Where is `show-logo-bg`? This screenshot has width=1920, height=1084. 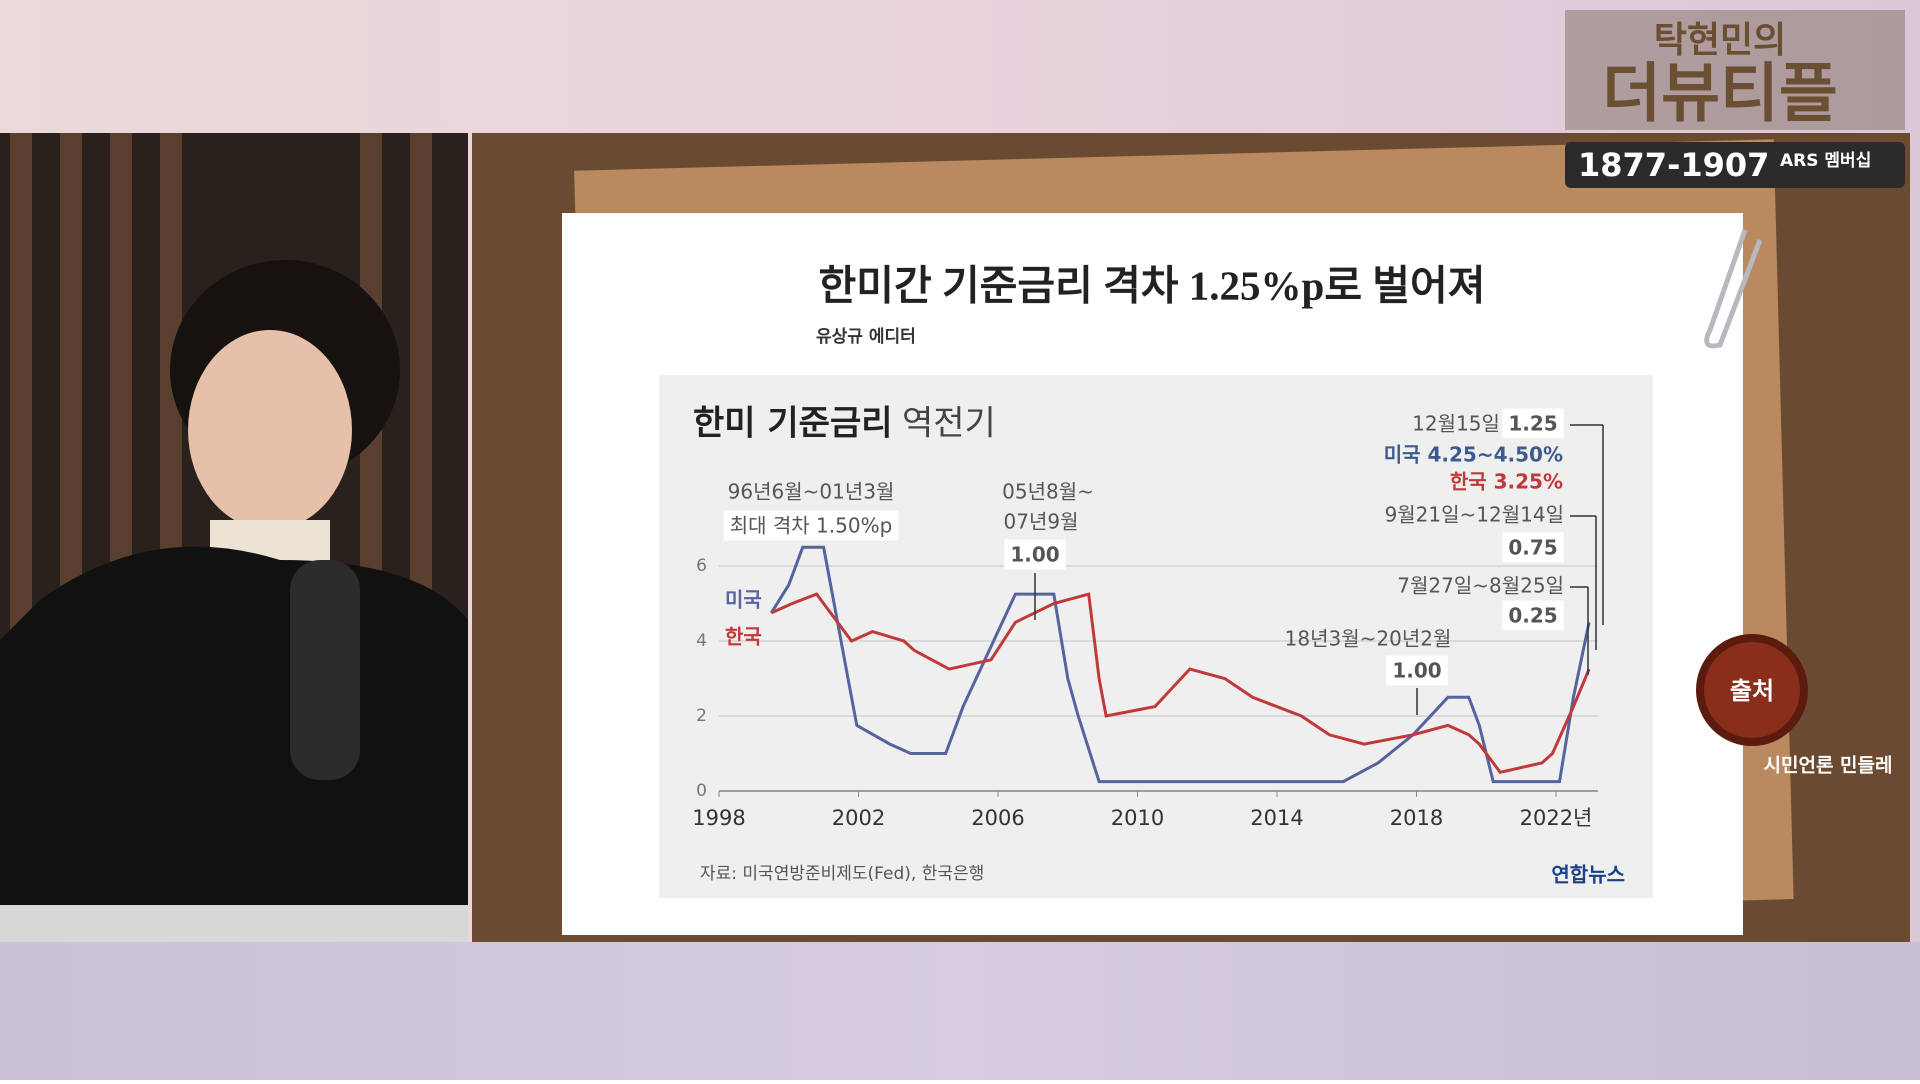 show-logo-bg is located at coordinates (1735, 70).